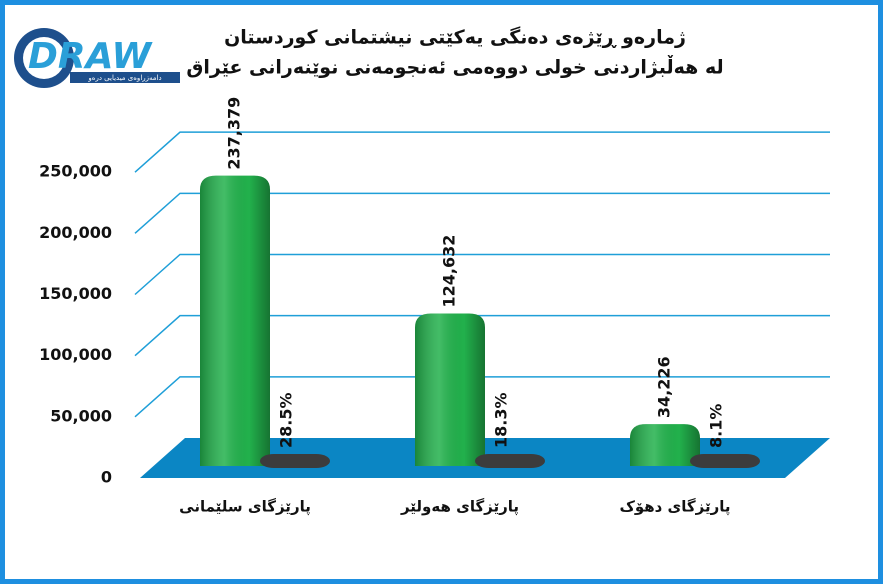  I want to click on logo-band, so click(125, 77).